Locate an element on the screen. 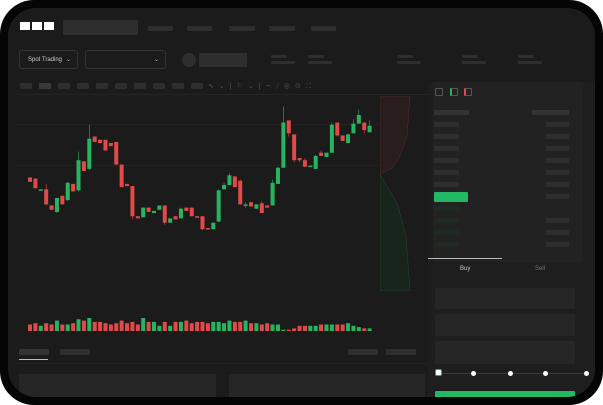 The height and width of the screenshot is (405, 603). tab-history is located at coordinates (75, 352).